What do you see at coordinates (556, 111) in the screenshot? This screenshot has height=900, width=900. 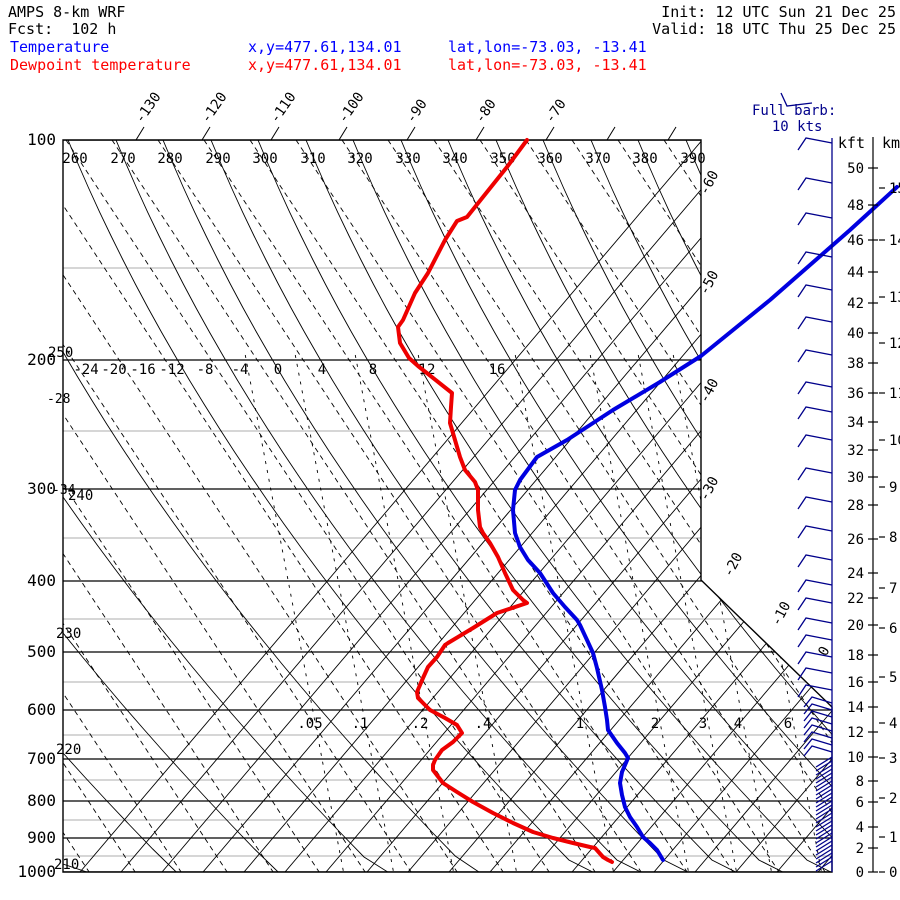 I see `isotherm-label: -70` at bounding box center [556, 111].